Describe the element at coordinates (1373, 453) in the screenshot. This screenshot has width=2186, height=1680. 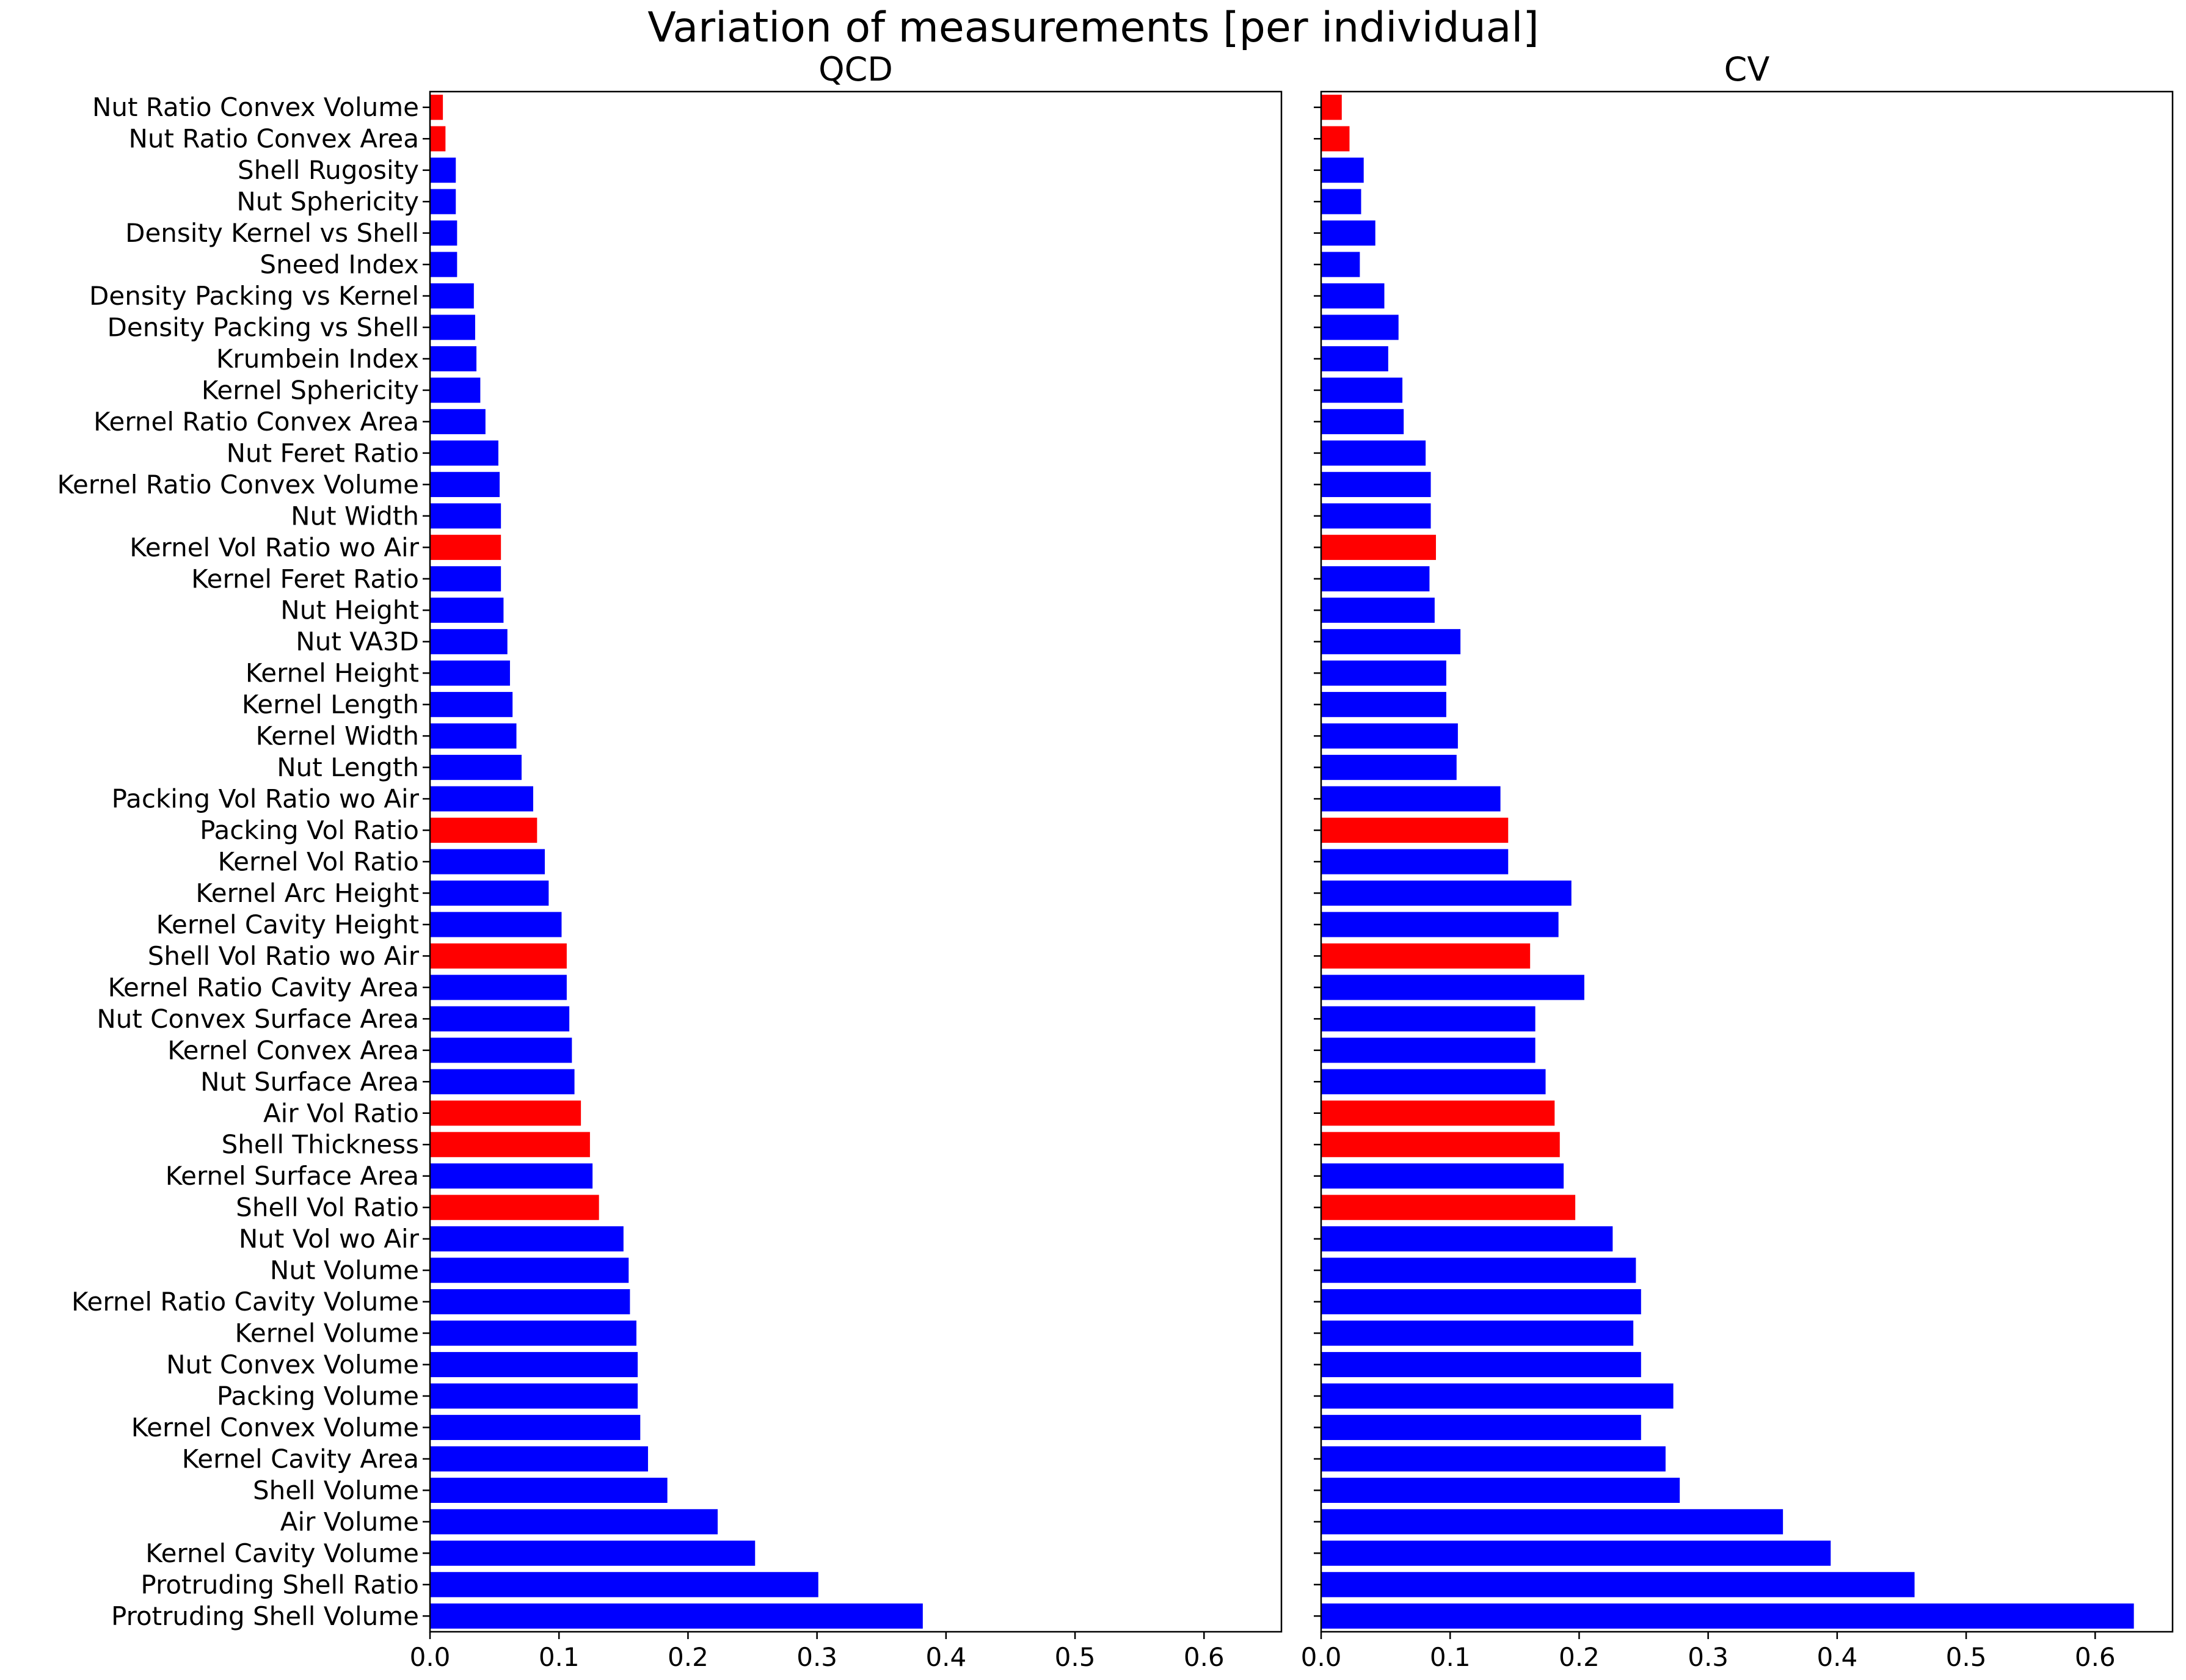
I see `bar-cv-nut-feret-ratio` at that location.